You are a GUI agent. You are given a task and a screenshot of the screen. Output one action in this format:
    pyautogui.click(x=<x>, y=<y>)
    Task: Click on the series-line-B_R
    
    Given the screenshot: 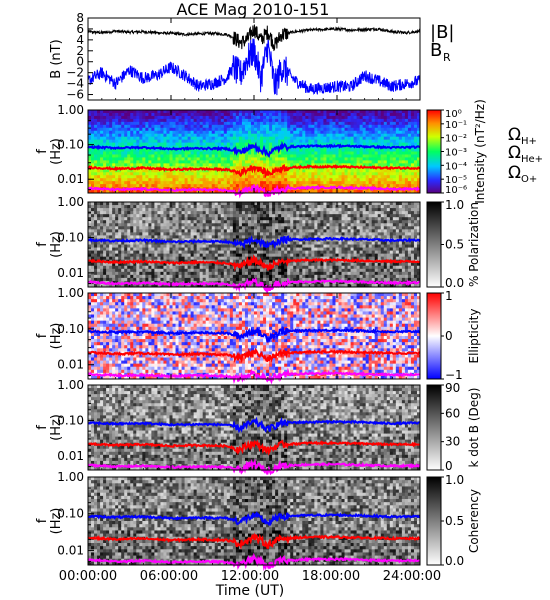 What is the action you would take?
    pyautogui.click(x=254, y=67)
    